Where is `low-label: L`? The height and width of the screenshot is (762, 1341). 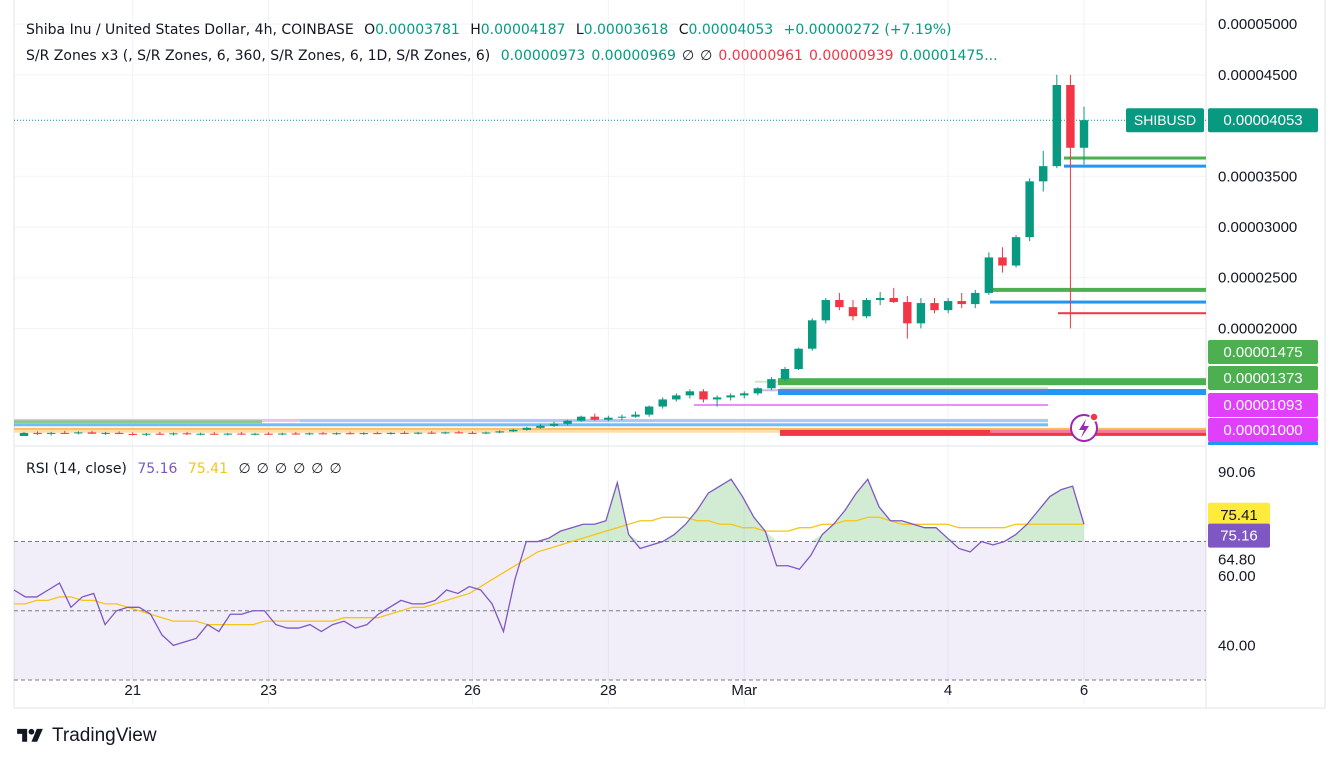 low-label: L is located at coordinates (579, 30).